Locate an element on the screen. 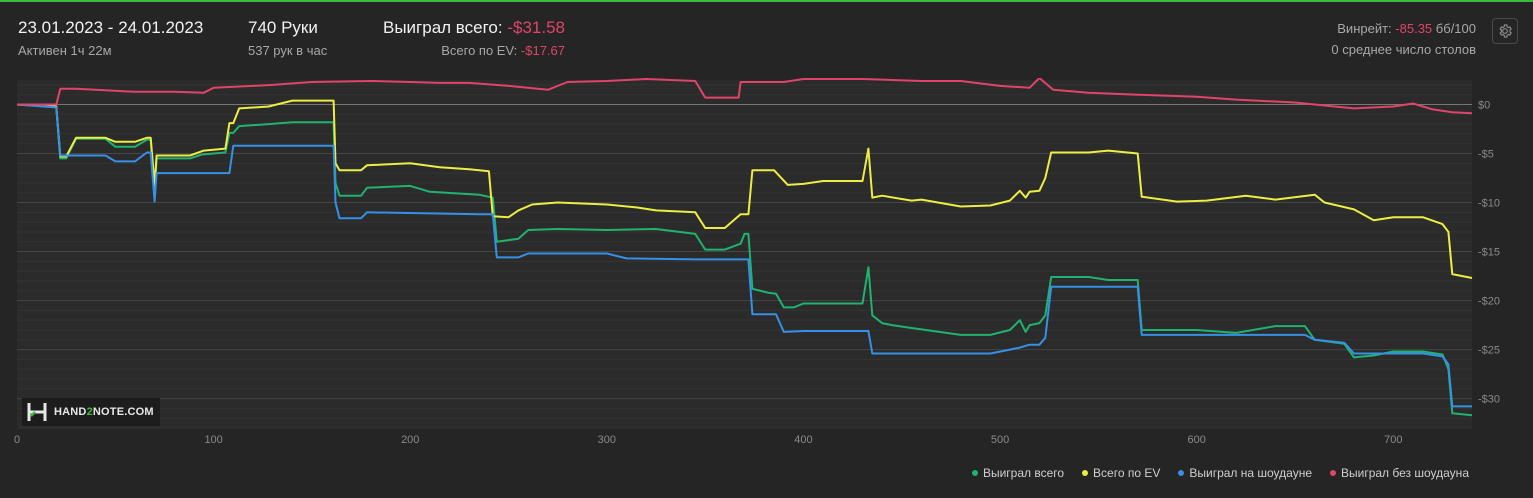 The width and height of the screenshot is (1533, 498). logo-text: HAND2NOTE.COM is located at coordinates (104, 412).